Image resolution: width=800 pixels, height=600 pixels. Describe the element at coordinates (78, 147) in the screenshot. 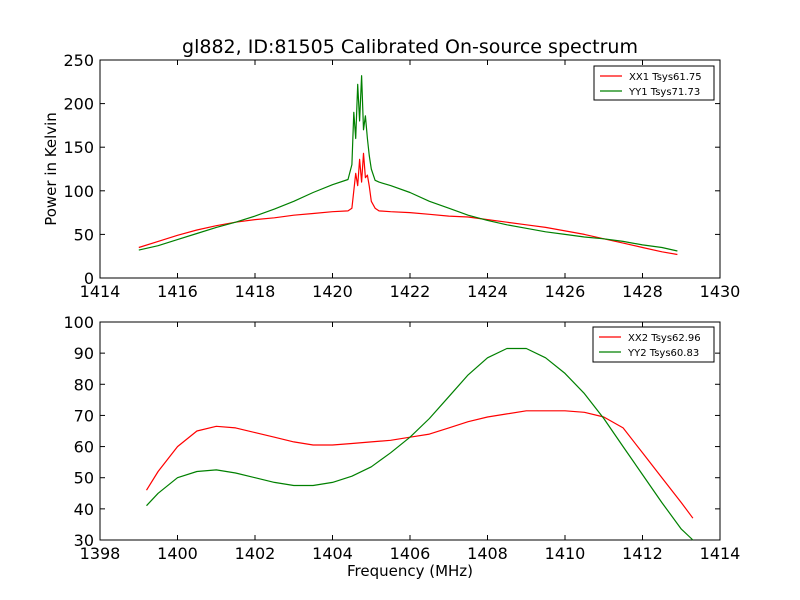

I see `y-tick-label: 150` at that location.